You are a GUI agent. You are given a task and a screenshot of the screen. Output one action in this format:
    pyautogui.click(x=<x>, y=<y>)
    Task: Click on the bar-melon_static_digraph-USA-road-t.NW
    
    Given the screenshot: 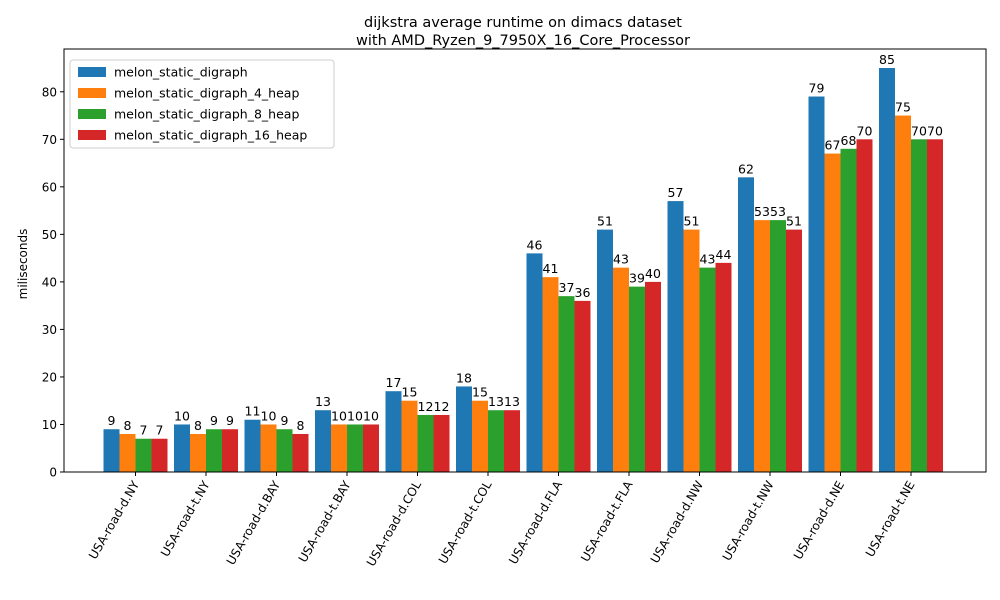 What is the action you would take?
    pyautogui.click(x=746, y=324)
    